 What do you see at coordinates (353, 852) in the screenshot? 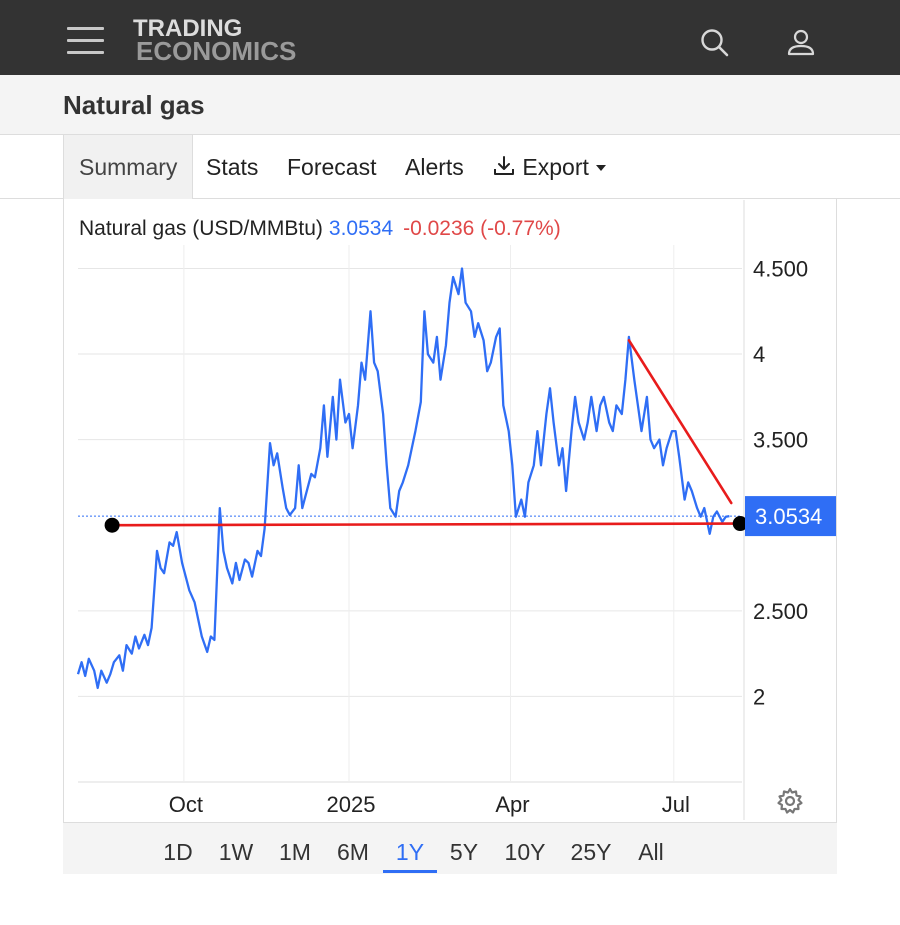
I see `range-6m: 6M` at bounding box center [353, 852].